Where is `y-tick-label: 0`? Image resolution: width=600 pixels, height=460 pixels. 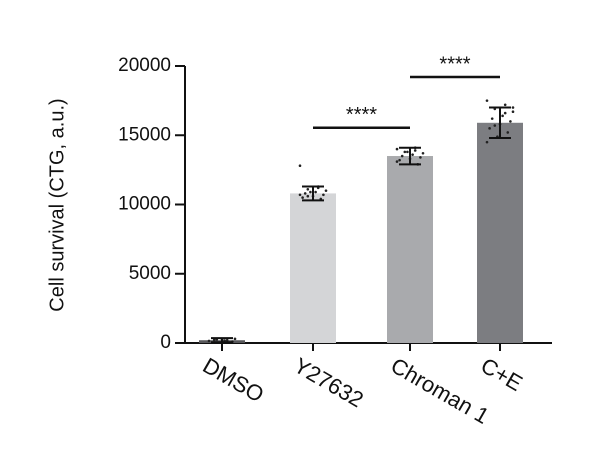
y-tick-label: 0 is located at coordinates (165, 342).